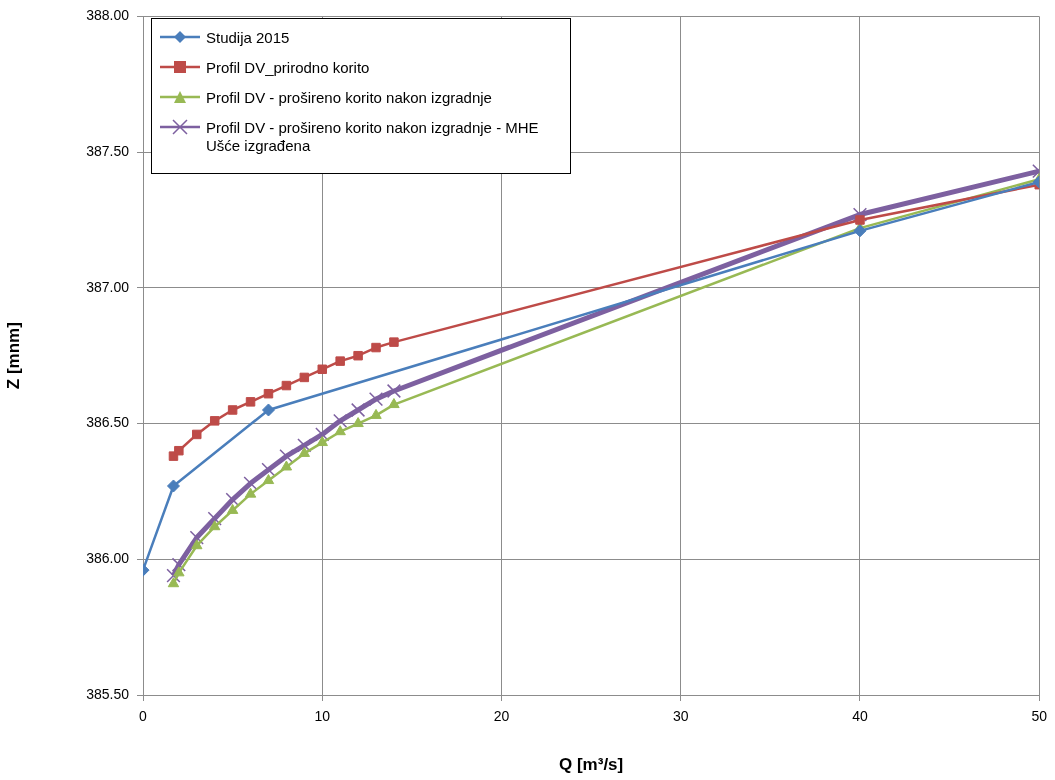 The height and width of the screenshot is (780, 1055). Describe the element at coordinates (591, 765) in the screenshot. I see `x-axis-title: Q [m³/s]` at that location.